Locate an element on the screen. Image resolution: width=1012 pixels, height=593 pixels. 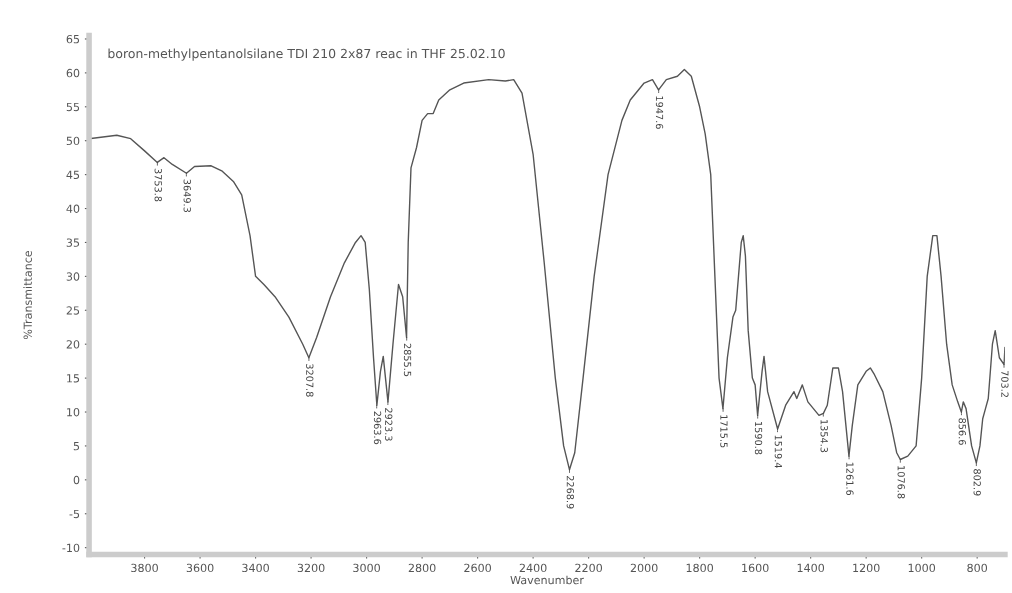
annotation: 2963.6 is located at coordinates (377, 428).